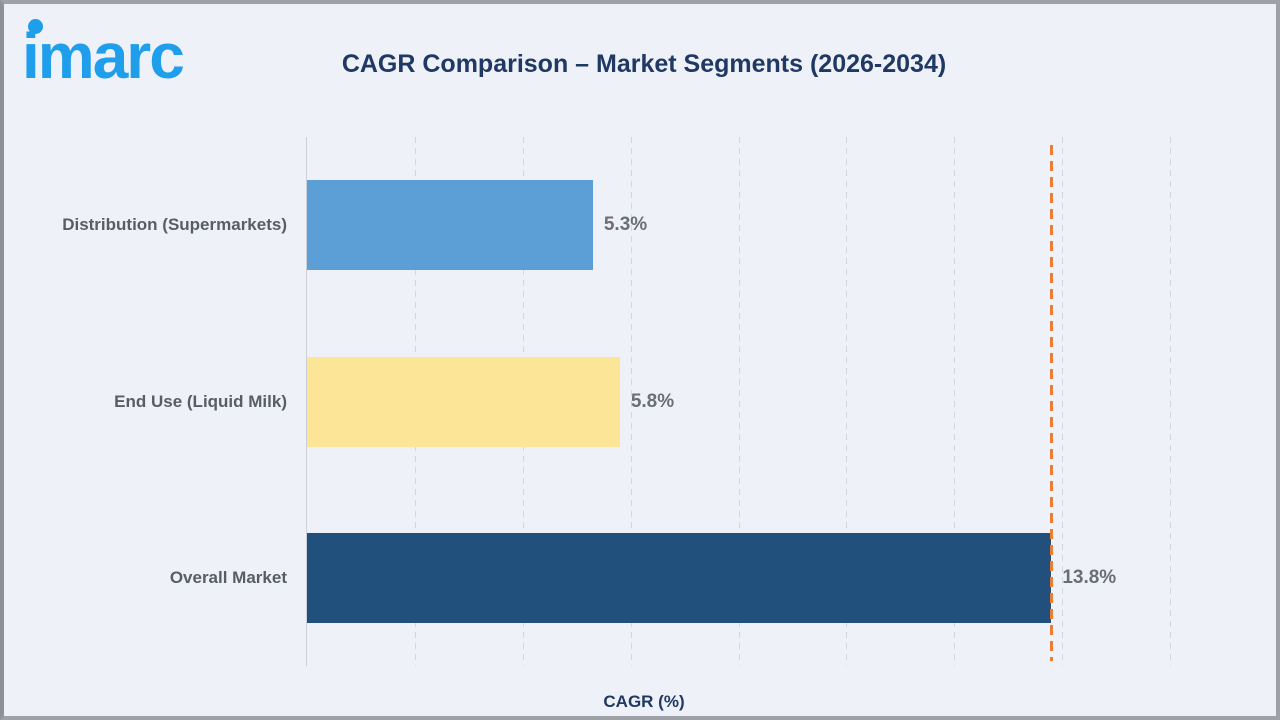 The image size is (1280, 720). What do you see at coordinates (1052, 403) in the screenshot?
I see `reference-line` at bounding box center [1052, 403].